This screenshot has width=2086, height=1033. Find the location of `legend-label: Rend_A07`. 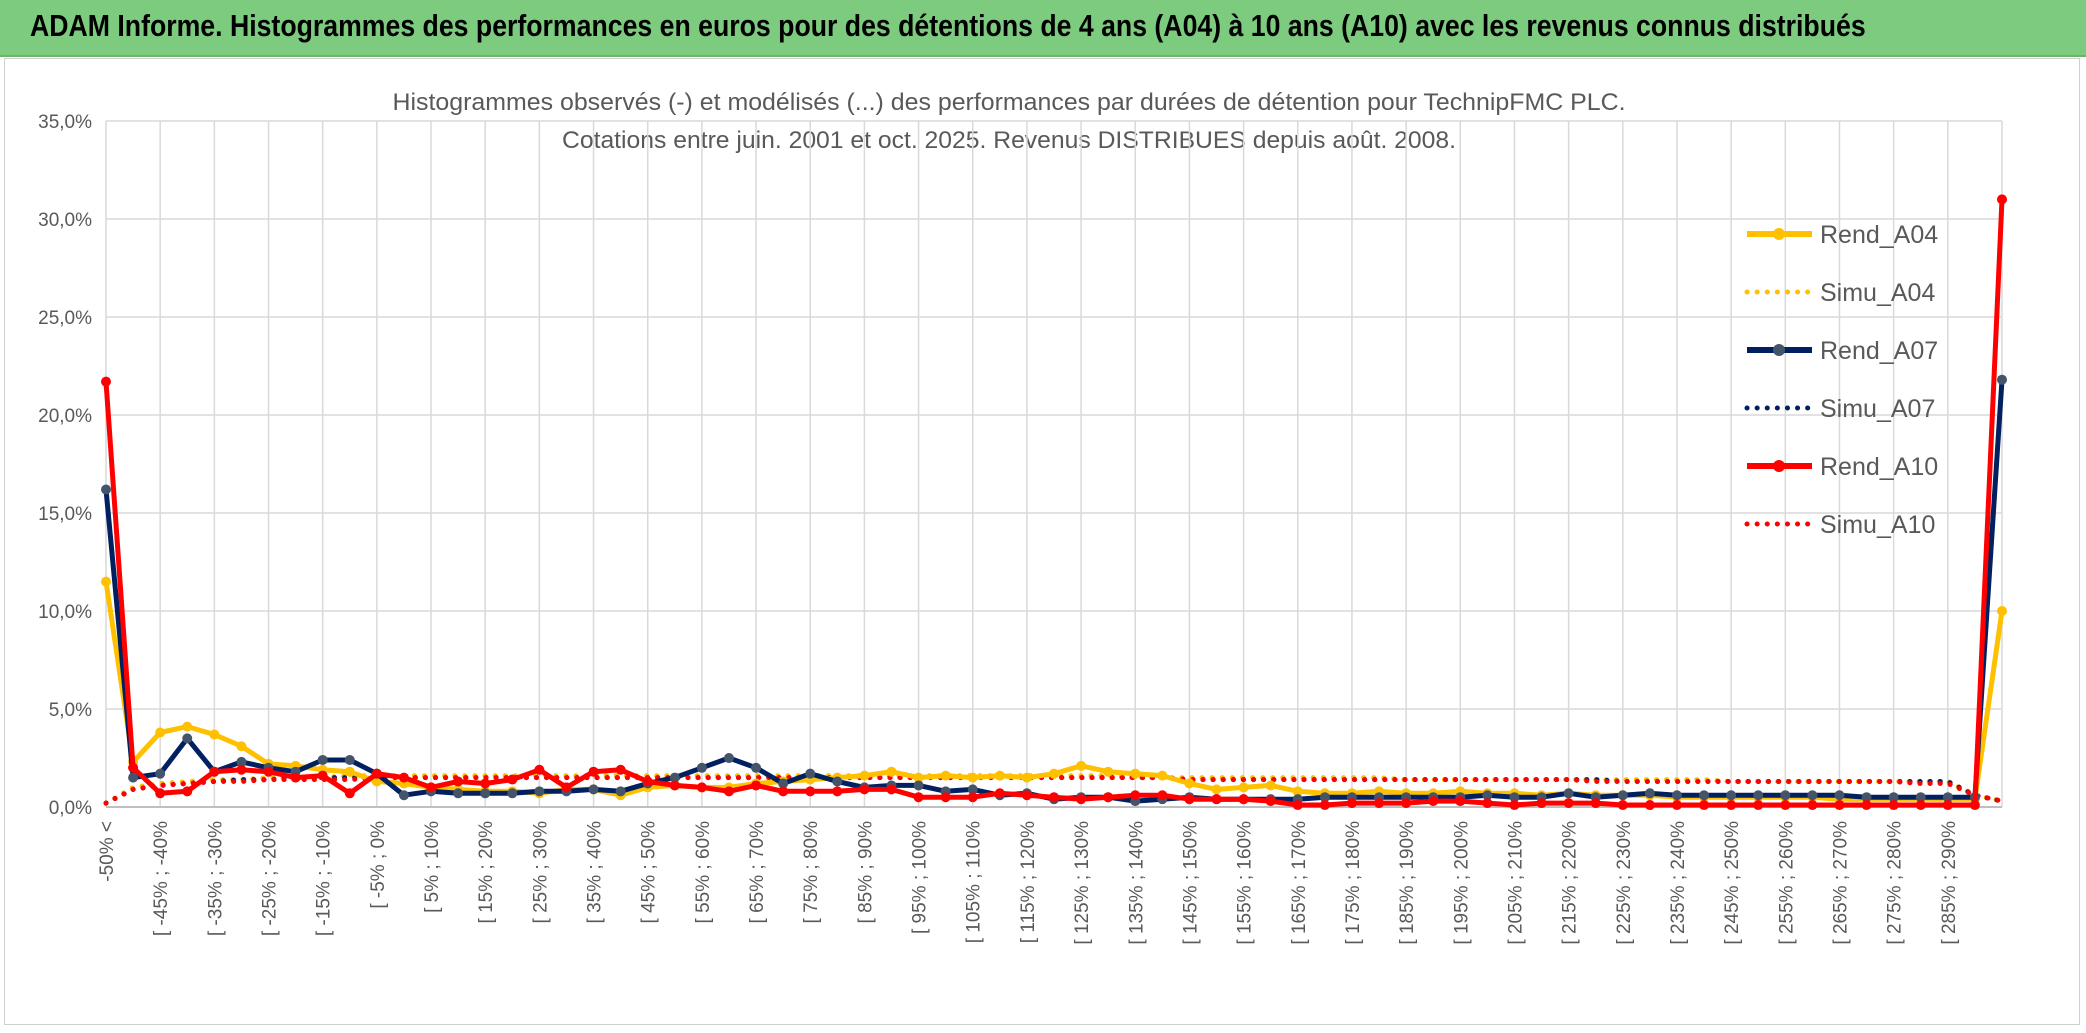

legend-label: Rend_A07 is located at coordinates (1879, 351).